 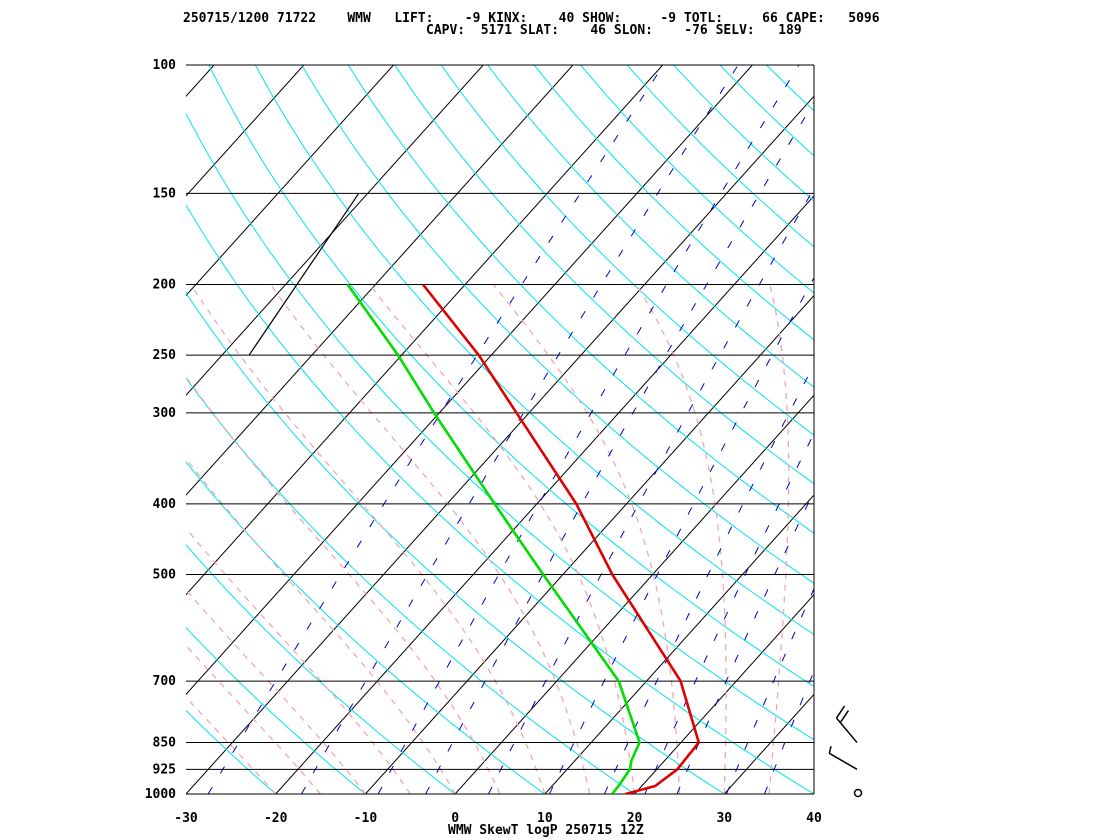 I want to click on temperature-tick-label: 10, so click(x=545, y=818).